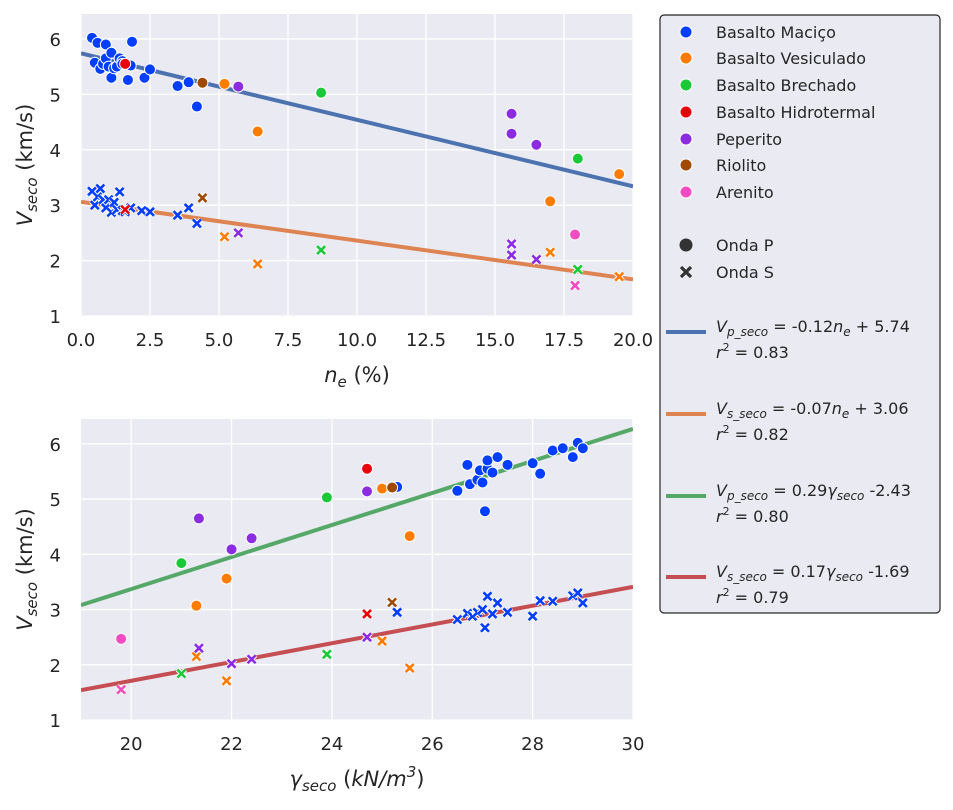 This screenshot has height=810, width=953. I want to click on legend-entry-label: Basalto Vesiculado, so click(791, 58).